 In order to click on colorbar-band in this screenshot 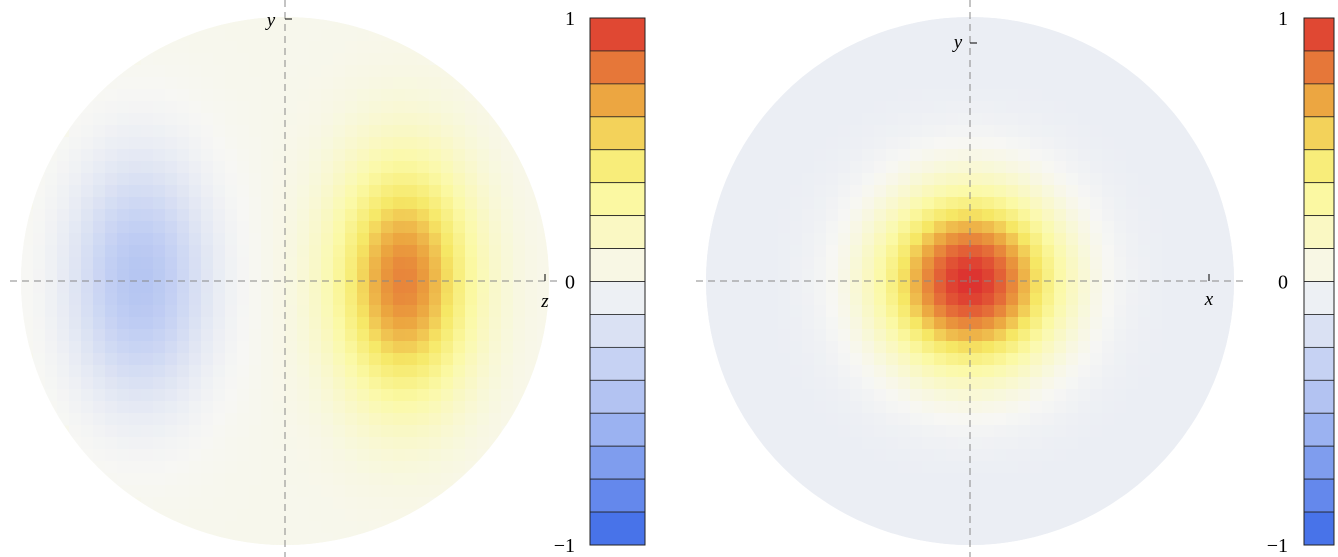, I will do `click(1319, 265)`.